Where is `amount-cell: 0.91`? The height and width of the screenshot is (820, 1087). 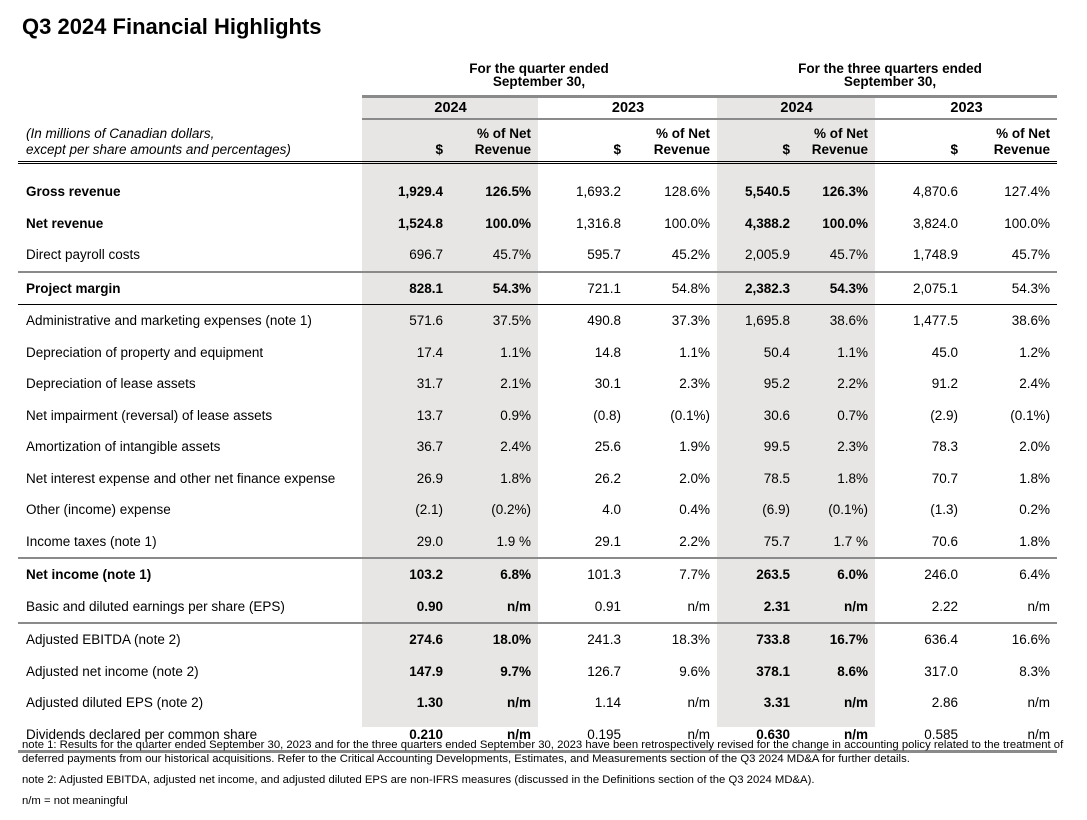
amount-cell: 0.91 is located at coordinates (583, 607).